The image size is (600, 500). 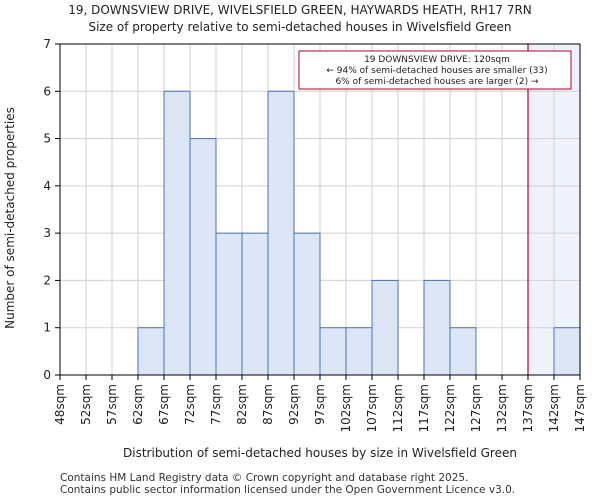 I want to click on x-tick-label: 112sqm, so click(x=398, y=408).